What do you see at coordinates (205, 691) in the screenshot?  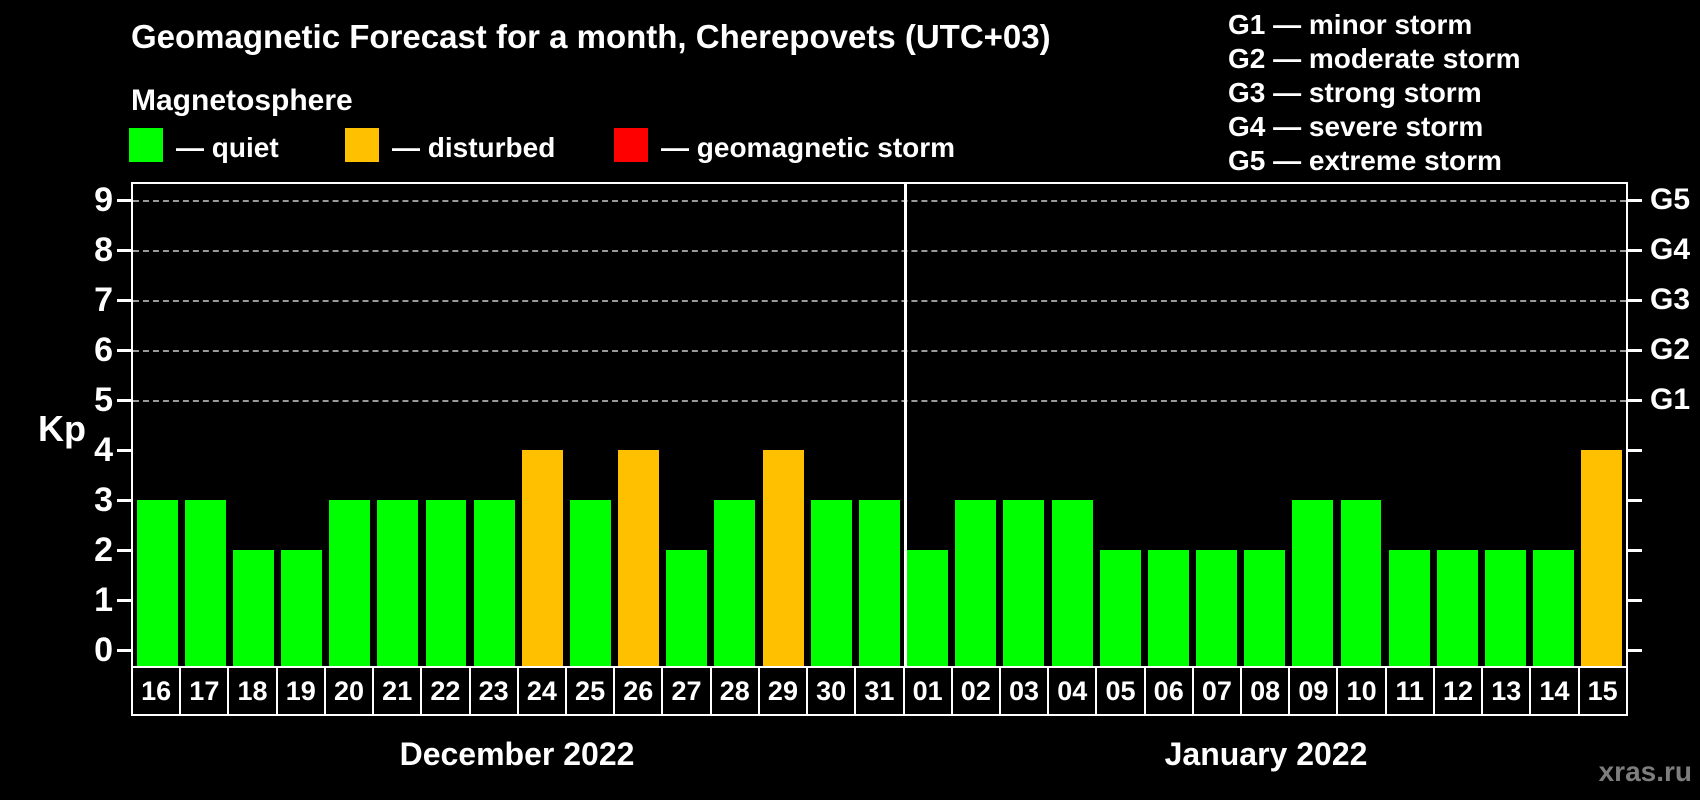 I see `day-label-dec-17: 17` at bounding box center [205, 691].